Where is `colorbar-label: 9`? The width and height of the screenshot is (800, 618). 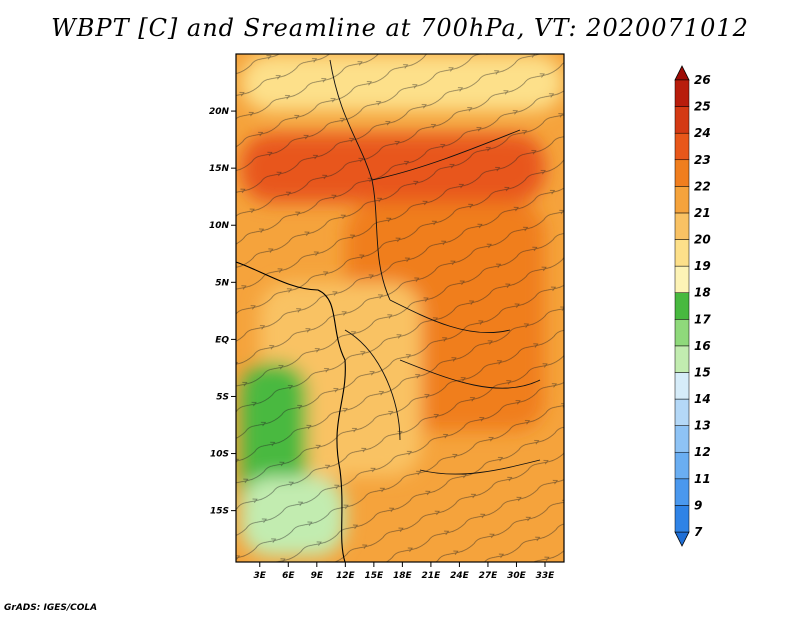 colorbar-label: 9 is located at coordinates (698, 505).